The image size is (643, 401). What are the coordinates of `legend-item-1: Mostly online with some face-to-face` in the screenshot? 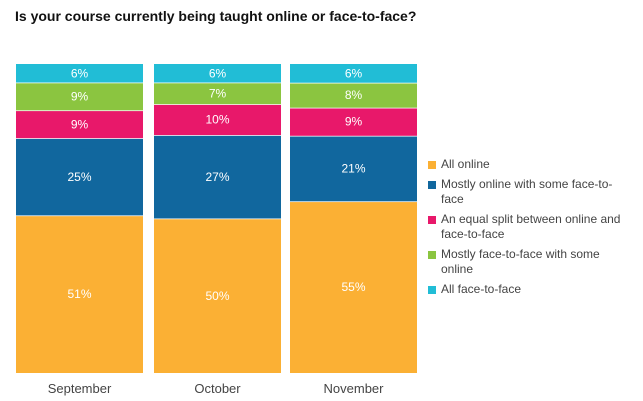 It's located at (528, 192).